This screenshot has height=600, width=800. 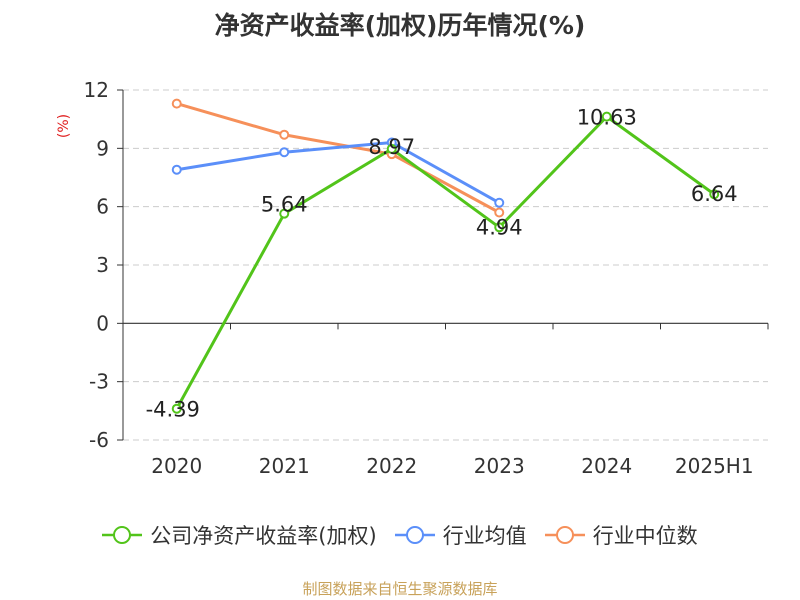 I want to click on data-label: 10.63, so click(x=607, y=118).